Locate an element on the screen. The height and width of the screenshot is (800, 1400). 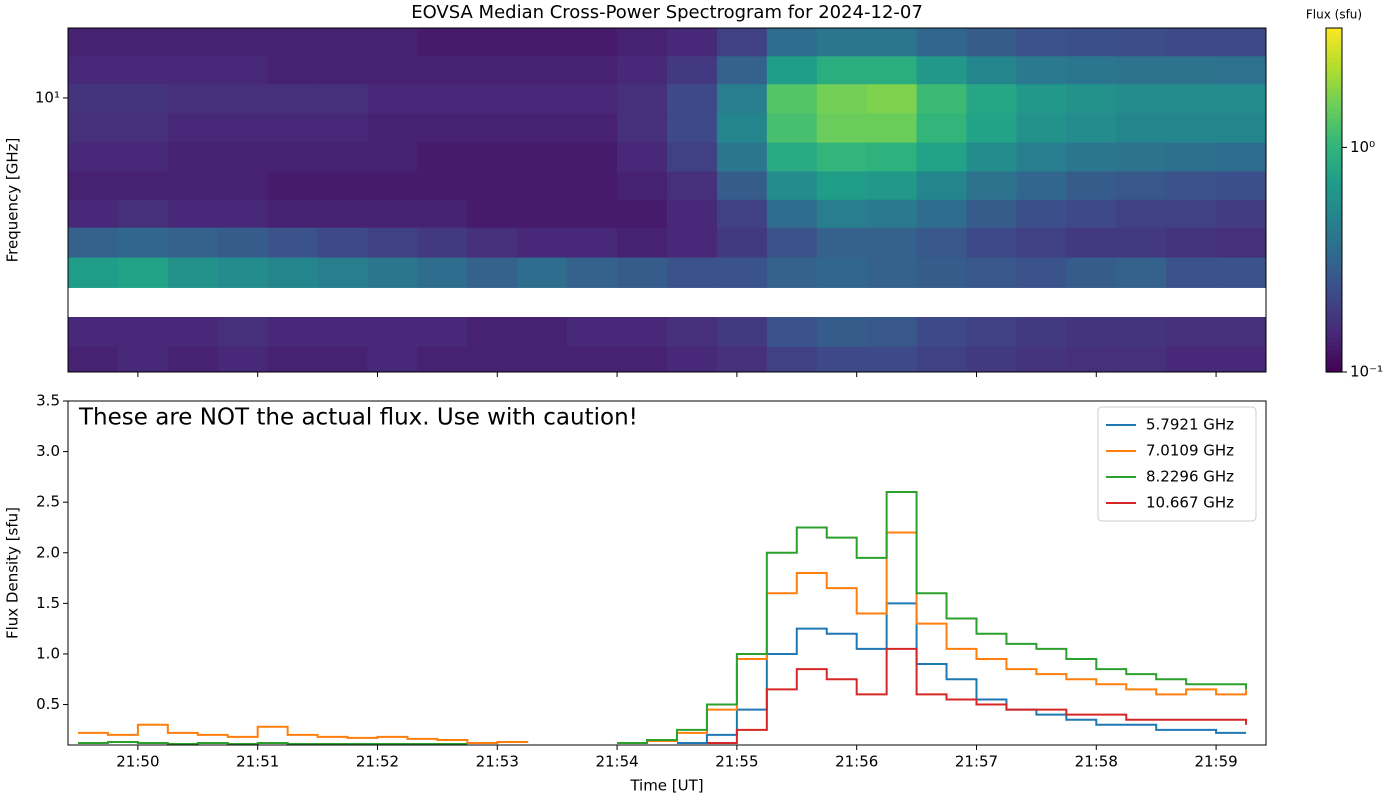
x-tick-label: 21:57 is located at coordinates (976, 762).